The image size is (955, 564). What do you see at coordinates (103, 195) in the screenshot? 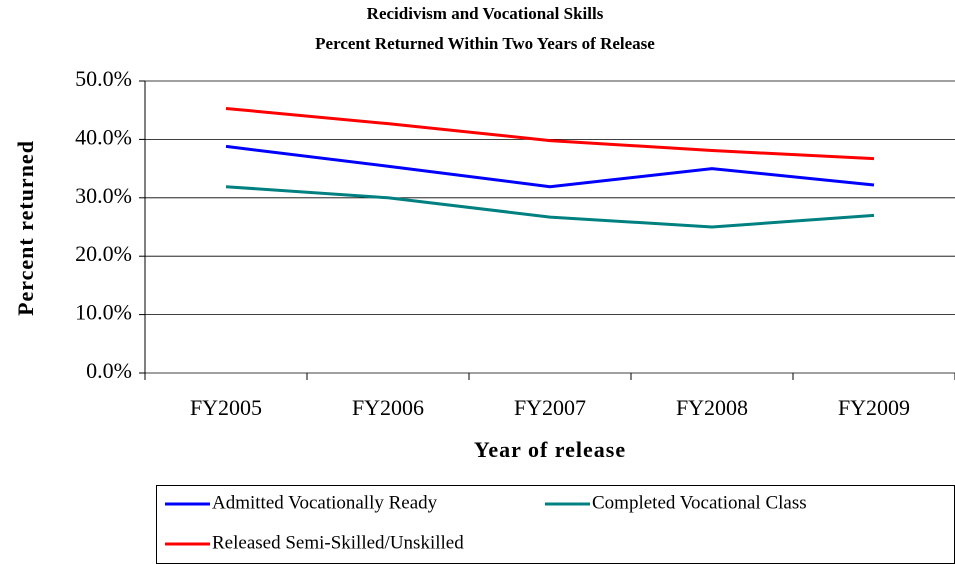
I see `y-tick-label: 30.0%` at bounding box center [103, 195].